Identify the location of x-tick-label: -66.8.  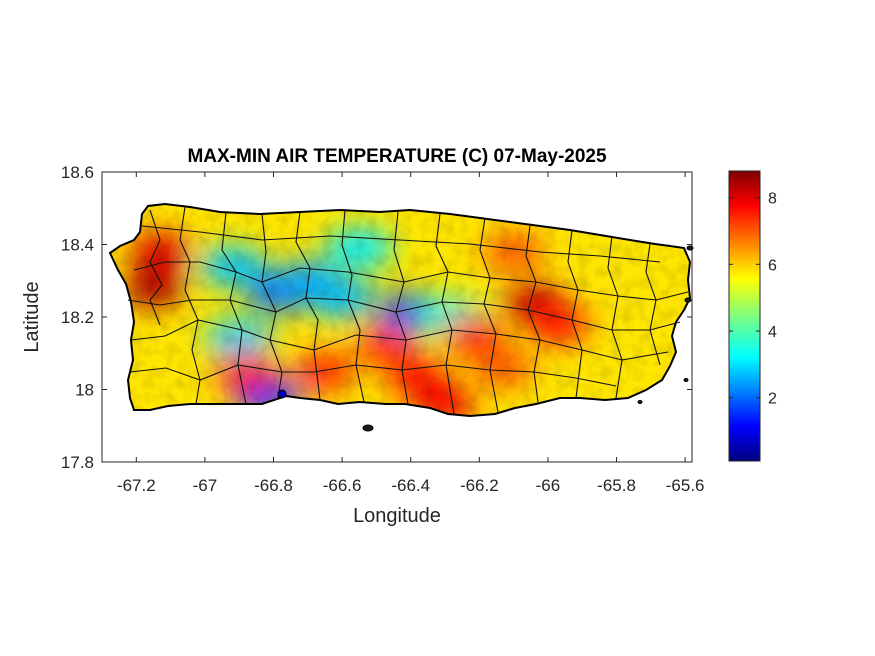
(273, 485).